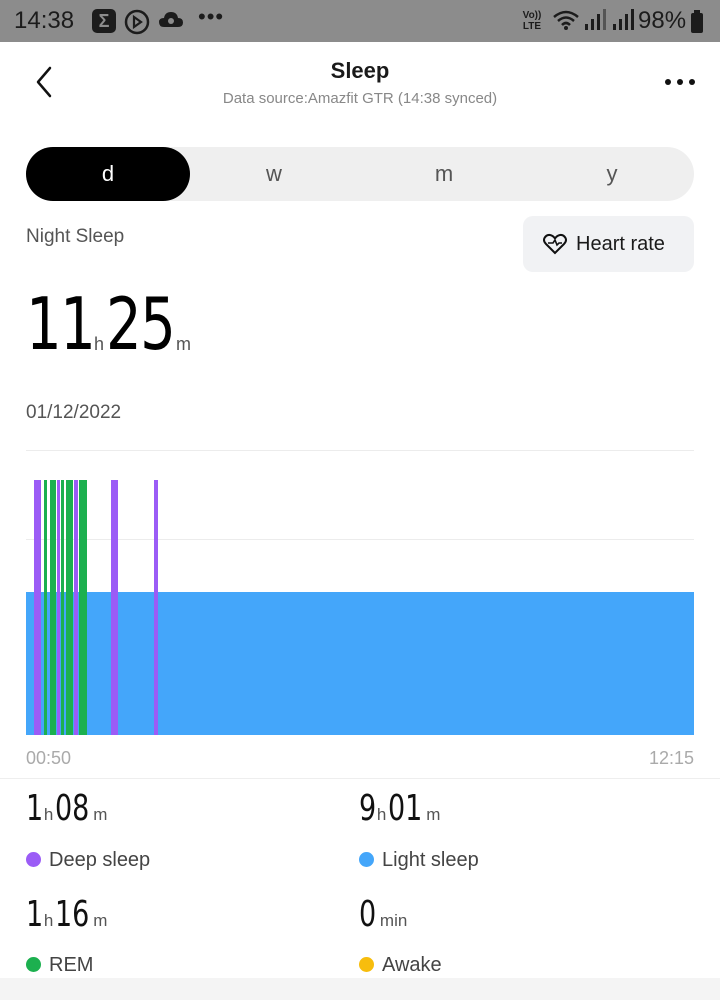 The image size is (720, 1000). I want to click on rem-hours: 1, so click(35, 914).